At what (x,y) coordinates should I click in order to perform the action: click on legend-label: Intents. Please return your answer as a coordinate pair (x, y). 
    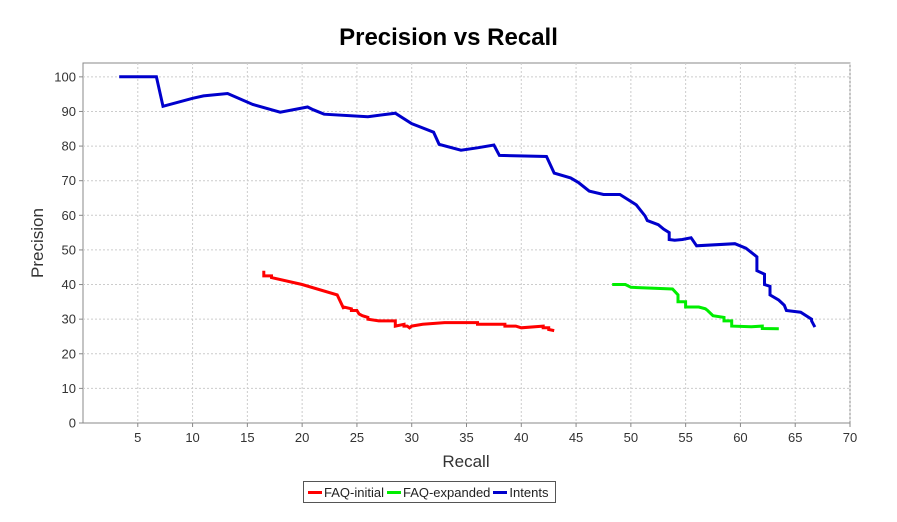
    Looking at the image, I should click on (529, 492).